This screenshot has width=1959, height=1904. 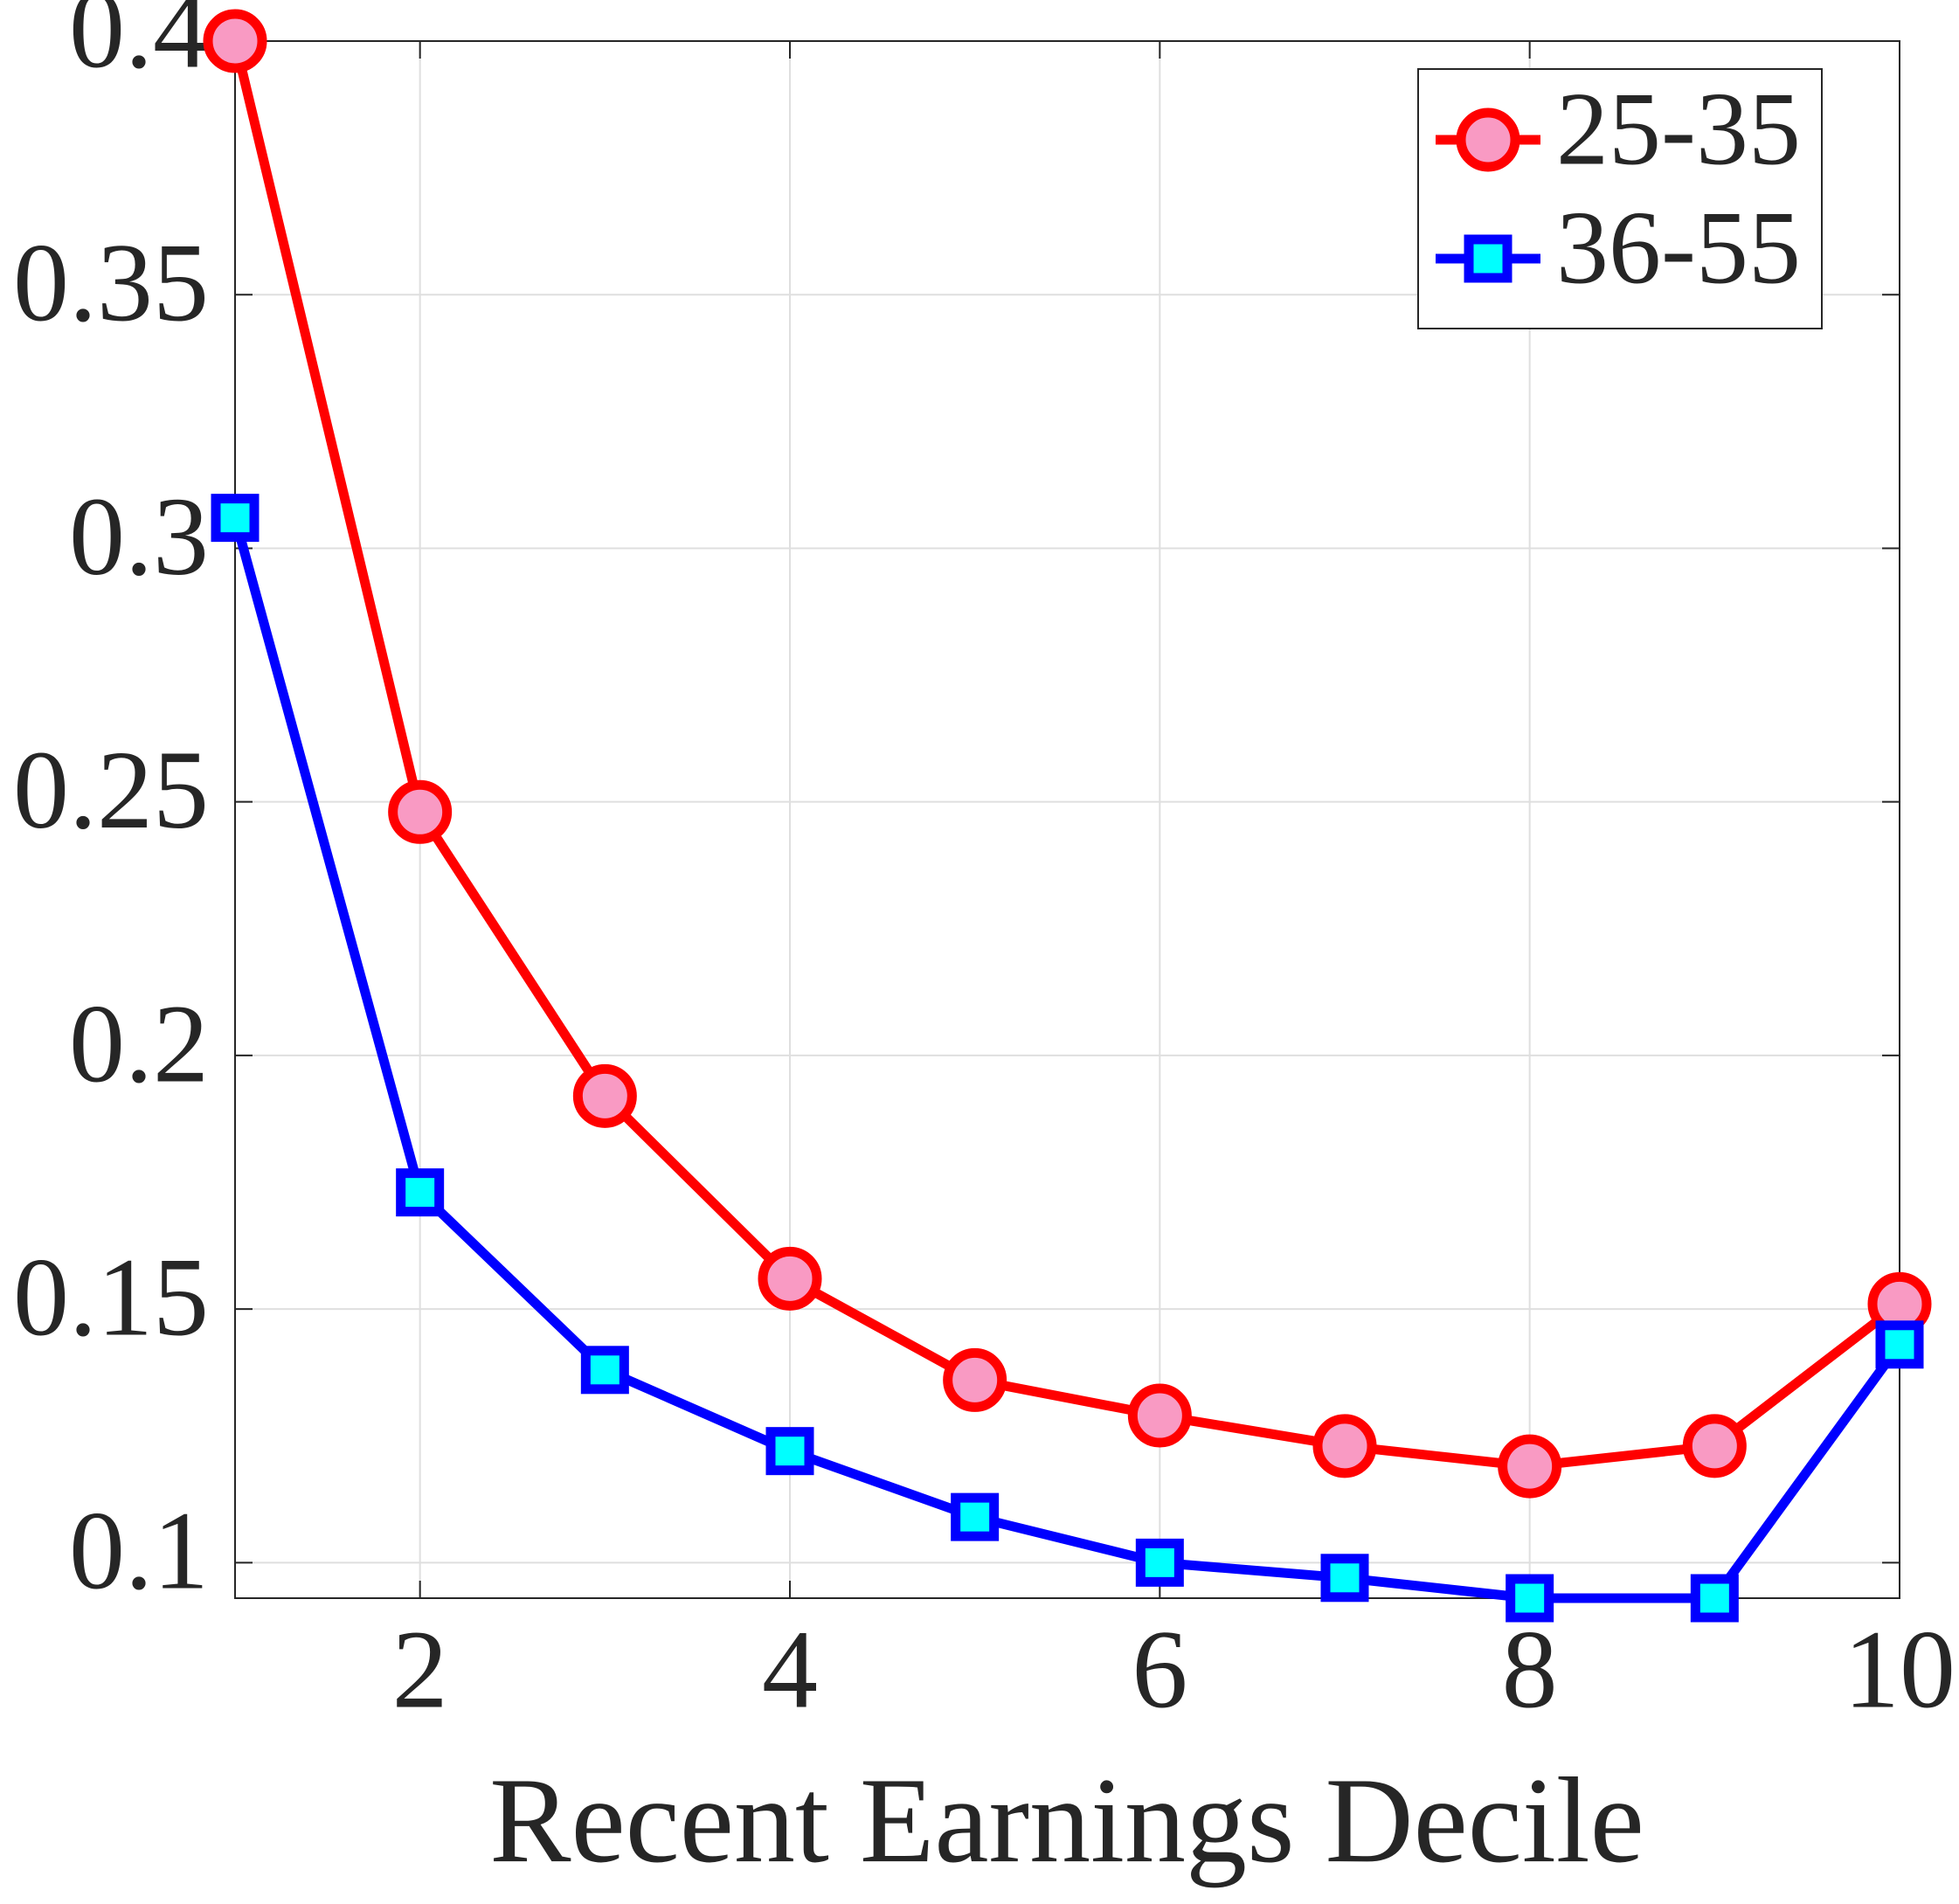 I want to click on y-tick-label: 0.25, so click(x=111, y=790).